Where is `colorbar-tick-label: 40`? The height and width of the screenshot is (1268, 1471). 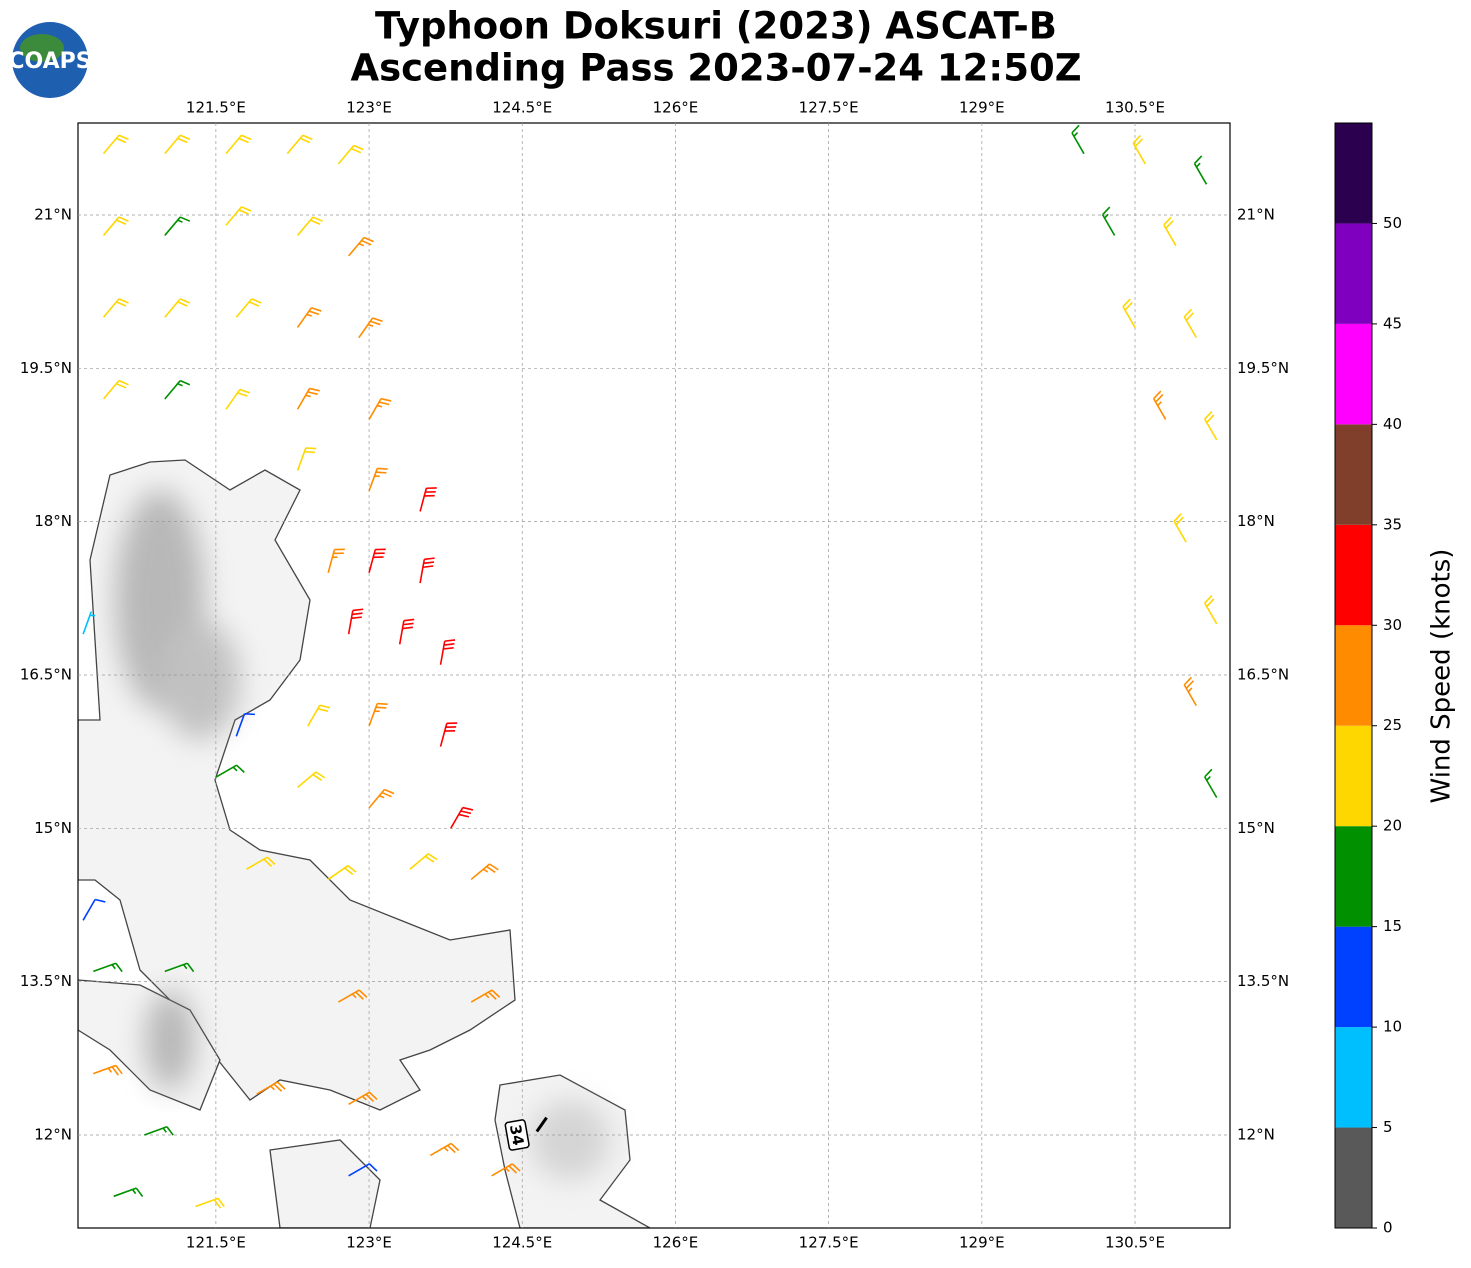
colorbar-tick-label: 40 is located at coordinates (1392, 424).